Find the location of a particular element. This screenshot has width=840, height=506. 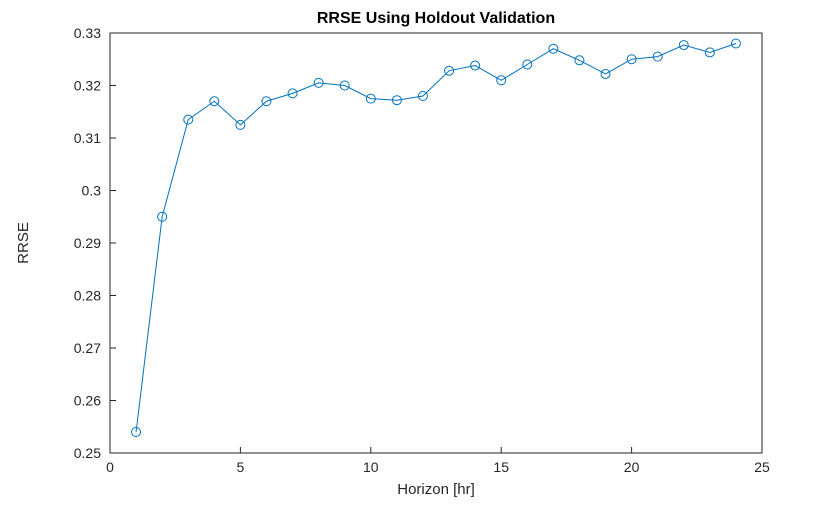

x-tick-label: 5 is located at coordinates (241, 467).